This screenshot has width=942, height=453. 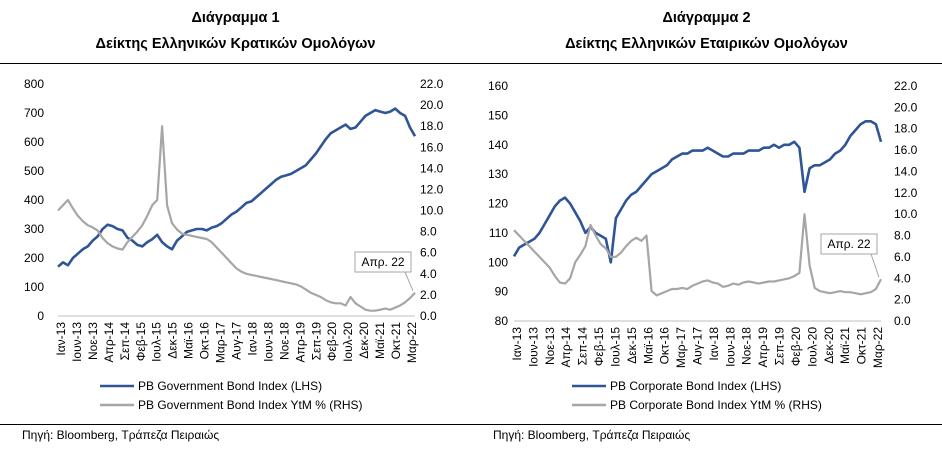 I want to click on x-tick-label: Μαϊ-21, so click(x=845, y=345).